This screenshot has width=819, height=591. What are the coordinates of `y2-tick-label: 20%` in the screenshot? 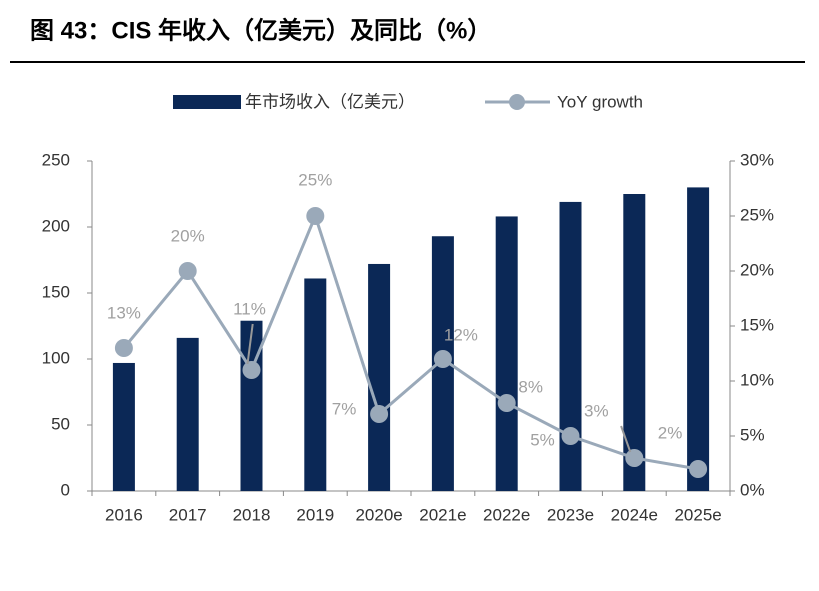 It's located at (757, 269).